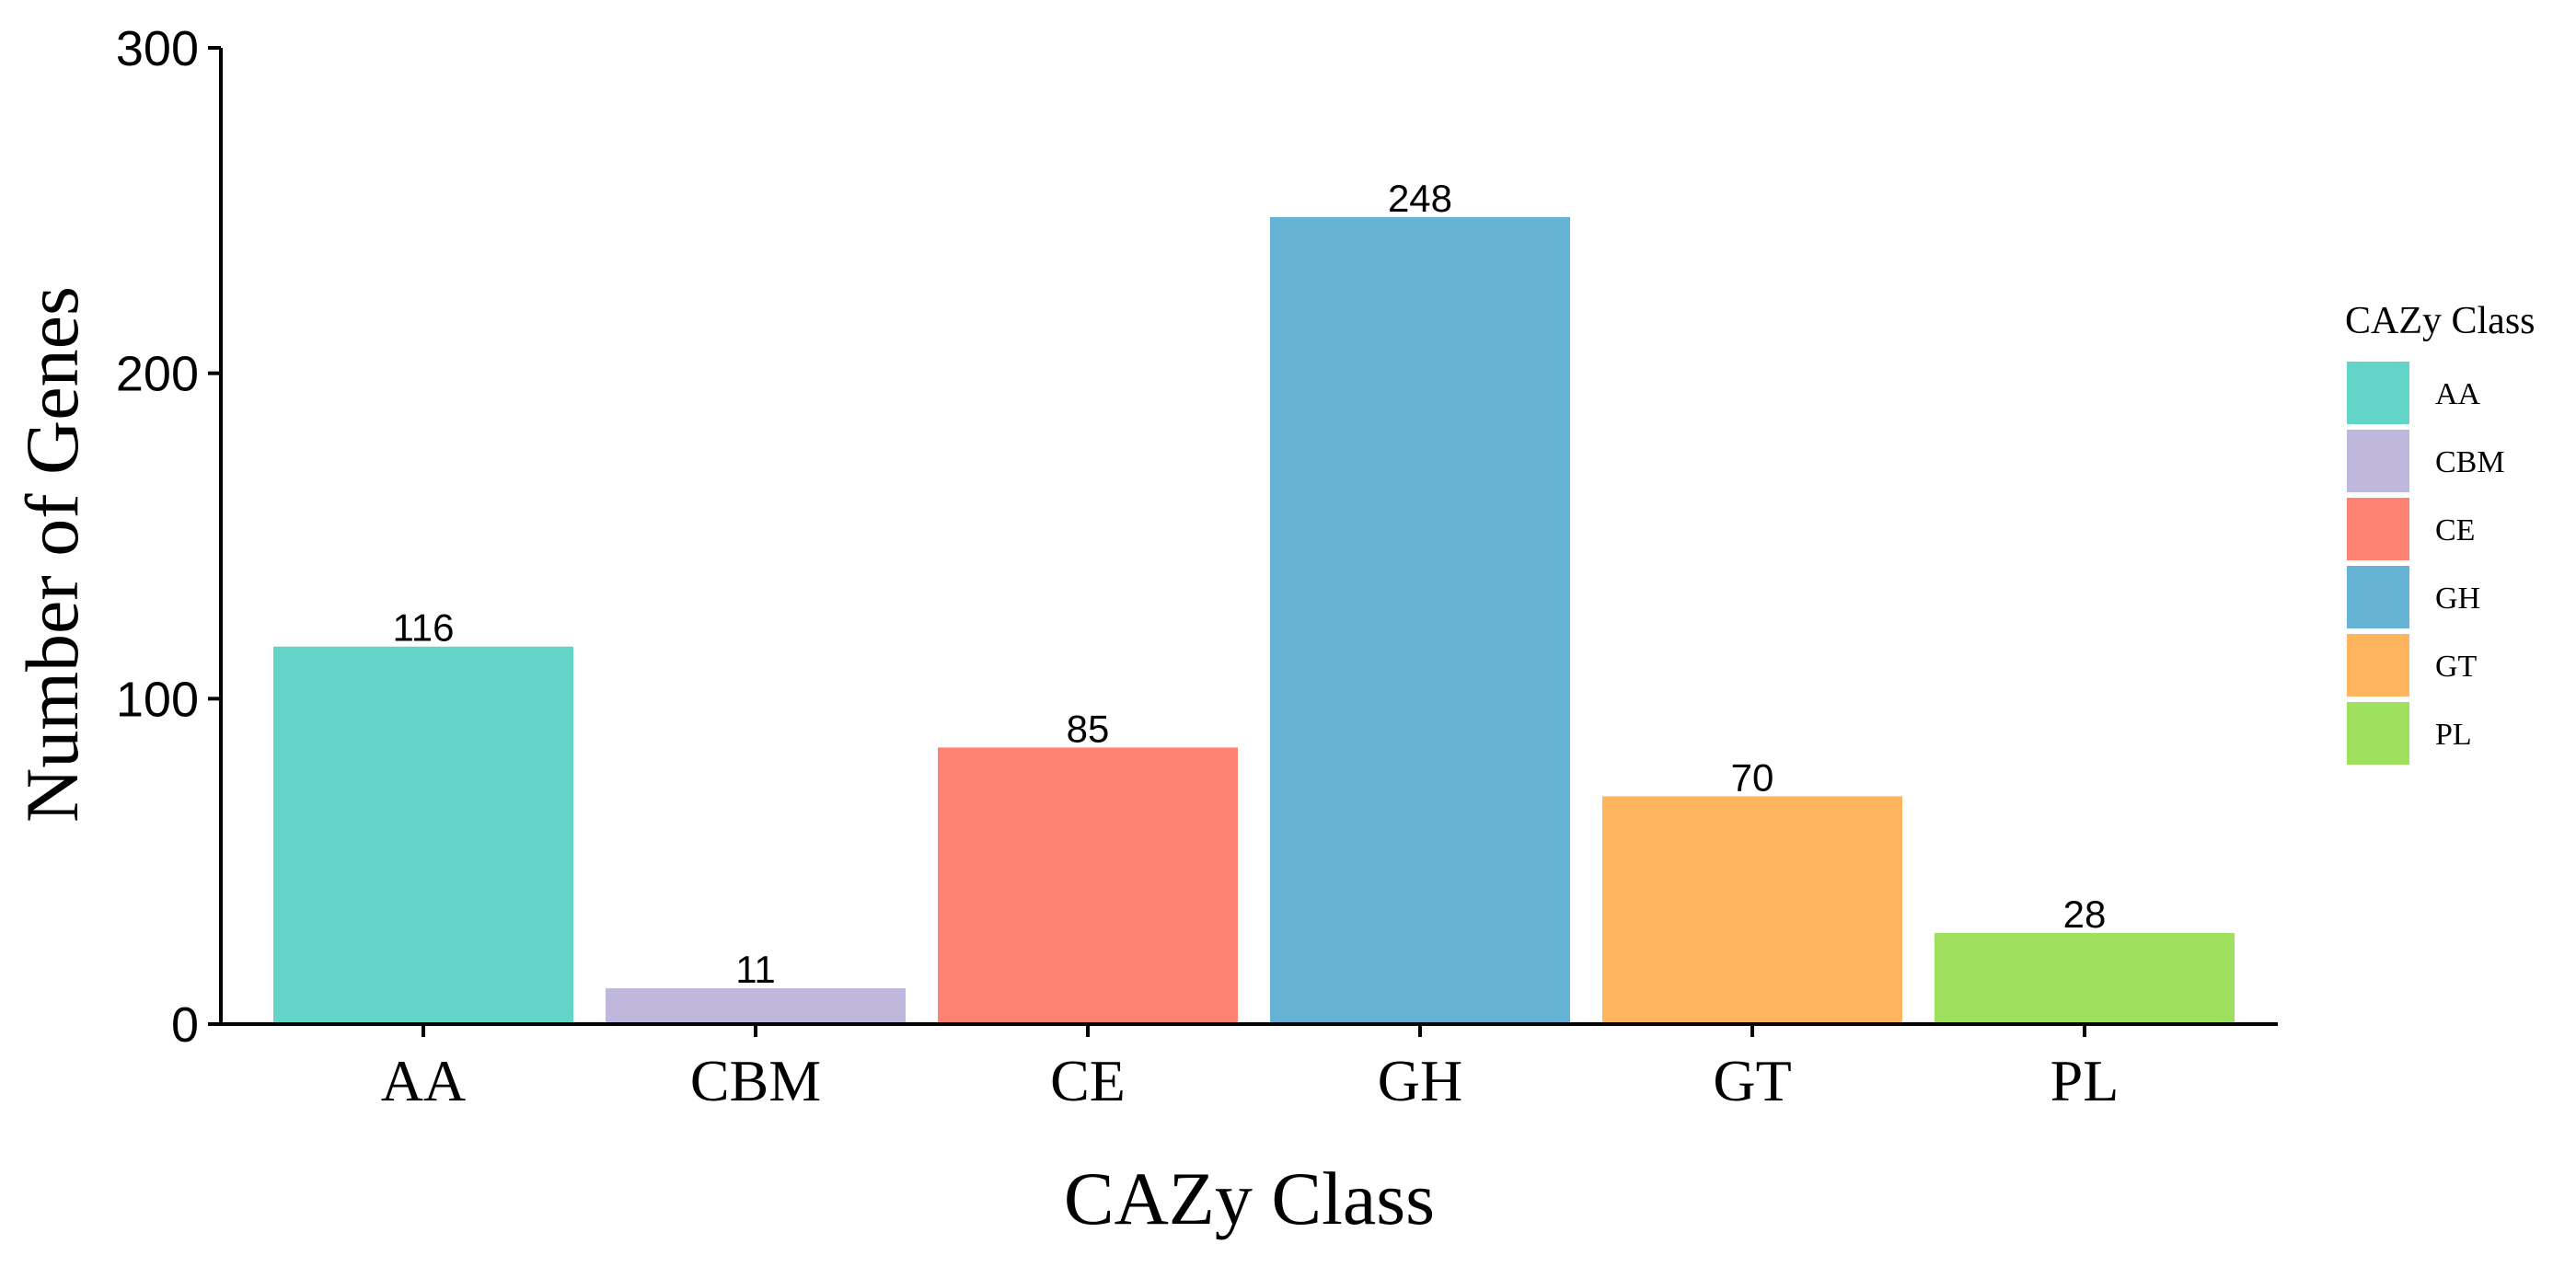  Describe the element at coordinates (157, 699) in the screenshot. I see `y-tick-label: 100` at that location.